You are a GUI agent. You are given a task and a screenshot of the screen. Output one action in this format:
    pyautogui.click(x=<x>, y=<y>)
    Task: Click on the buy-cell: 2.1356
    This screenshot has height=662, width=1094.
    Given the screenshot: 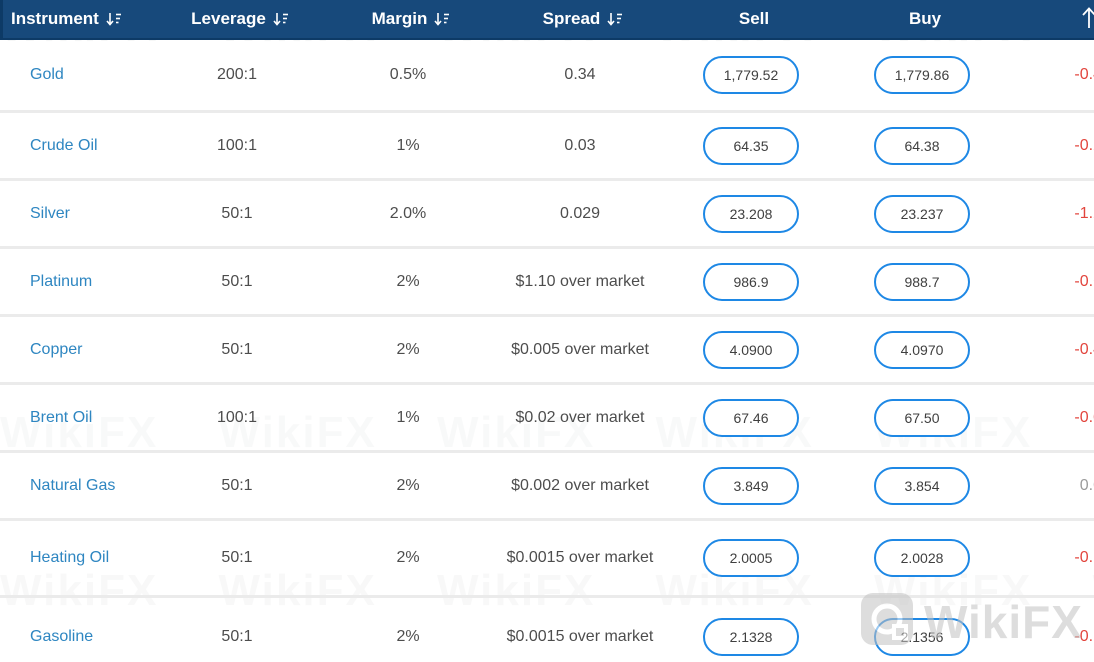 What is the action you would take?
    pyautogui.click(x=922, y=637)
    